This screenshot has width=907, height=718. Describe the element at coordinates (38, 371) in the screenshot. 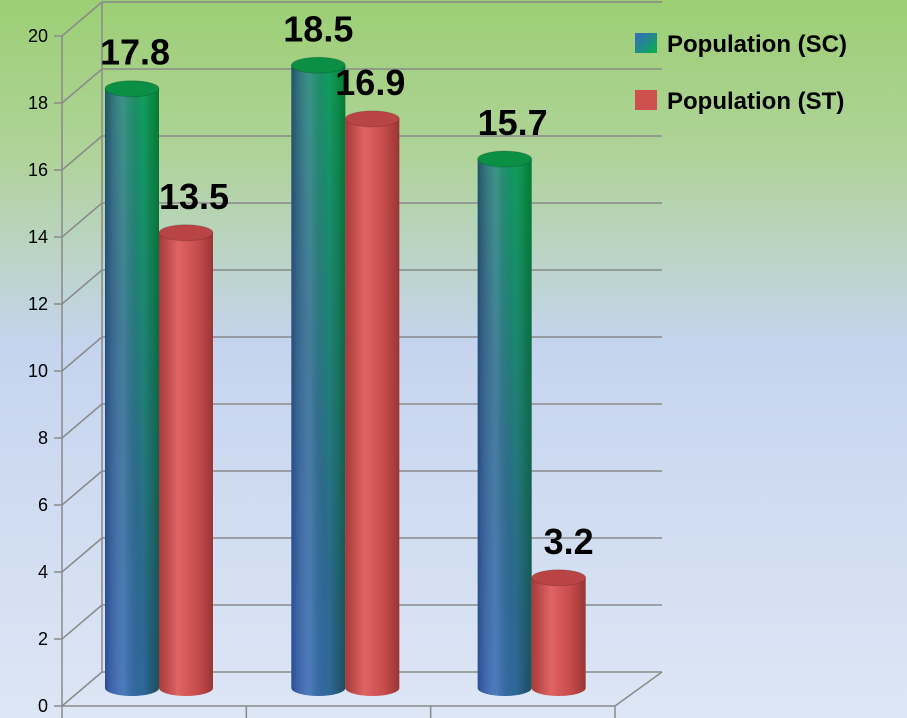

I see `y-tick-label: 10` at that location.